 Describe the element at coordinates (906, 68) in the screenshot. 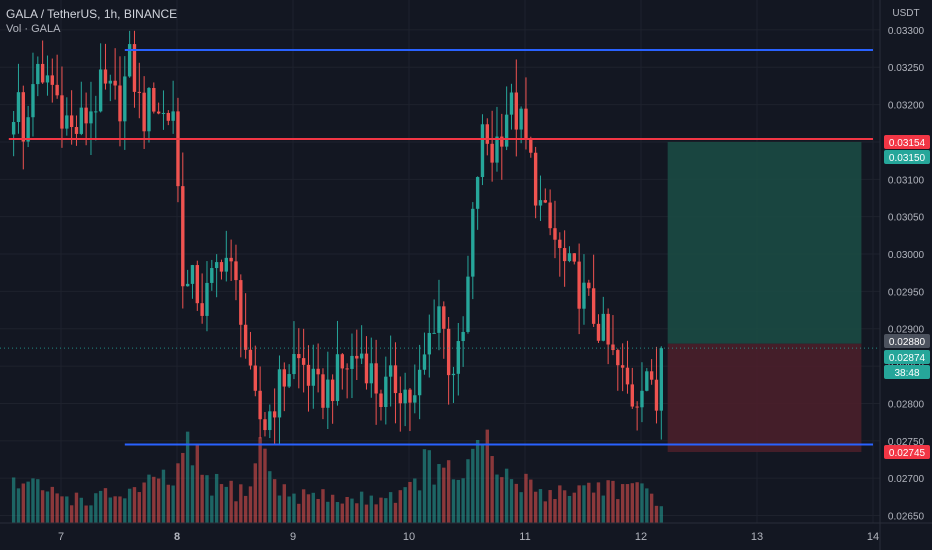

I see `price-tick-label: 0.03250` at that location.